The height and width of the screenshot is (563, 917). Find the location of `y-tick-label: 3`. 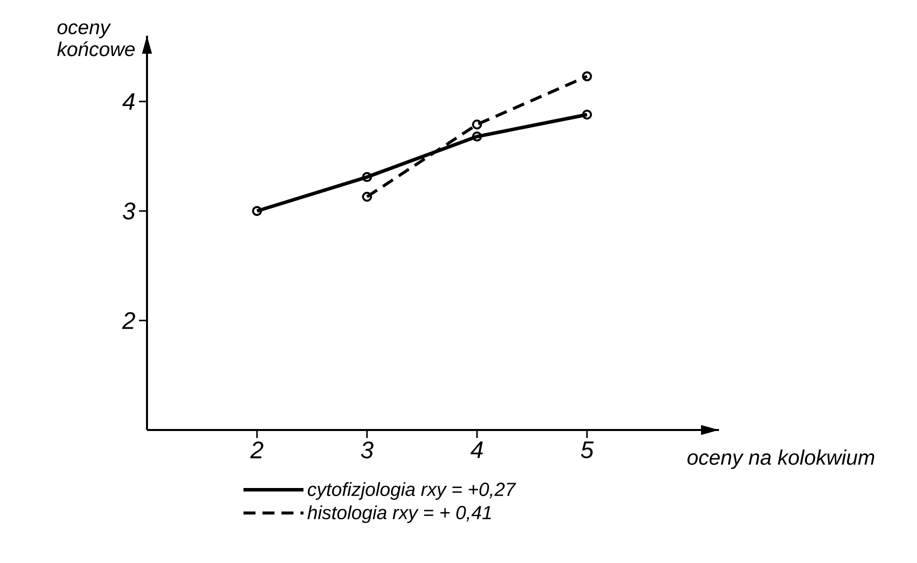

y-tick-label: 3 is located at coordinates (129, 211).